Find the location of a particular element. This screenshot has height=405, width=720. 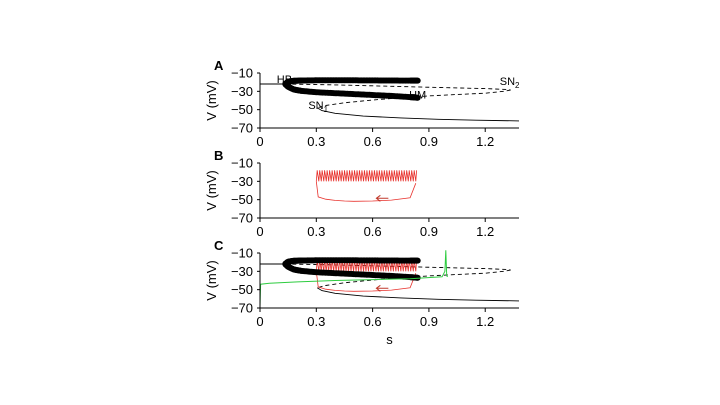

annotation-hb: HB is located at coordinates (284, 80).